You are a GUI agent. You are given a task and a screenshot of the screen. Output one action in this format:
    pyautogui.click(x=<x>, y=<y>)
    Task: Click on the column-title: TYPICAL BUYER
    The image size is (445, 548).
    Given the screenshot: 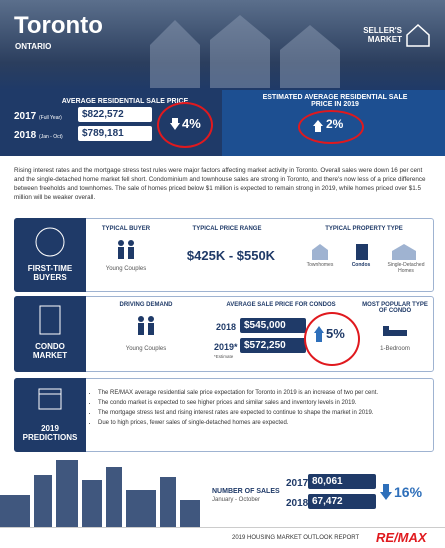 What is the action you would take?
    pyautogui.click(x=126, y=229)
    